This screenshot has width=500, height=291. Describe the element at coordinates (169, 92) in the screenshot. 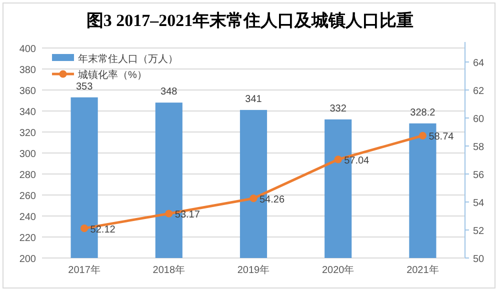

I see `data-label: 348` at that location.